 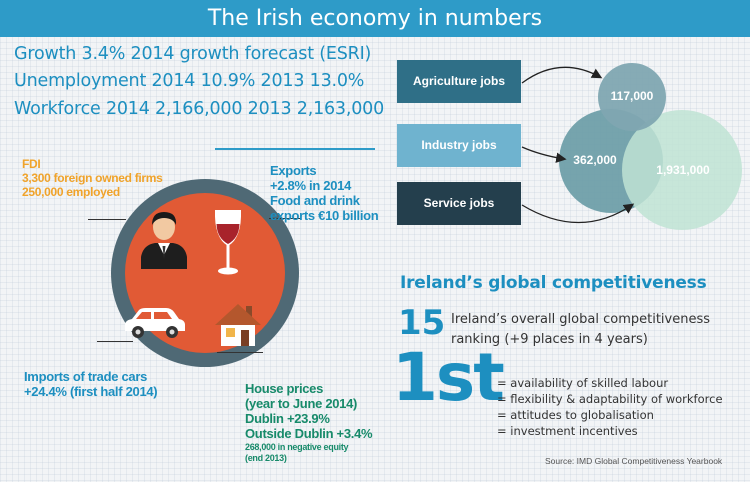 I want to click on service-jobs-value: 1,931,000, so click(x=683, y=170).